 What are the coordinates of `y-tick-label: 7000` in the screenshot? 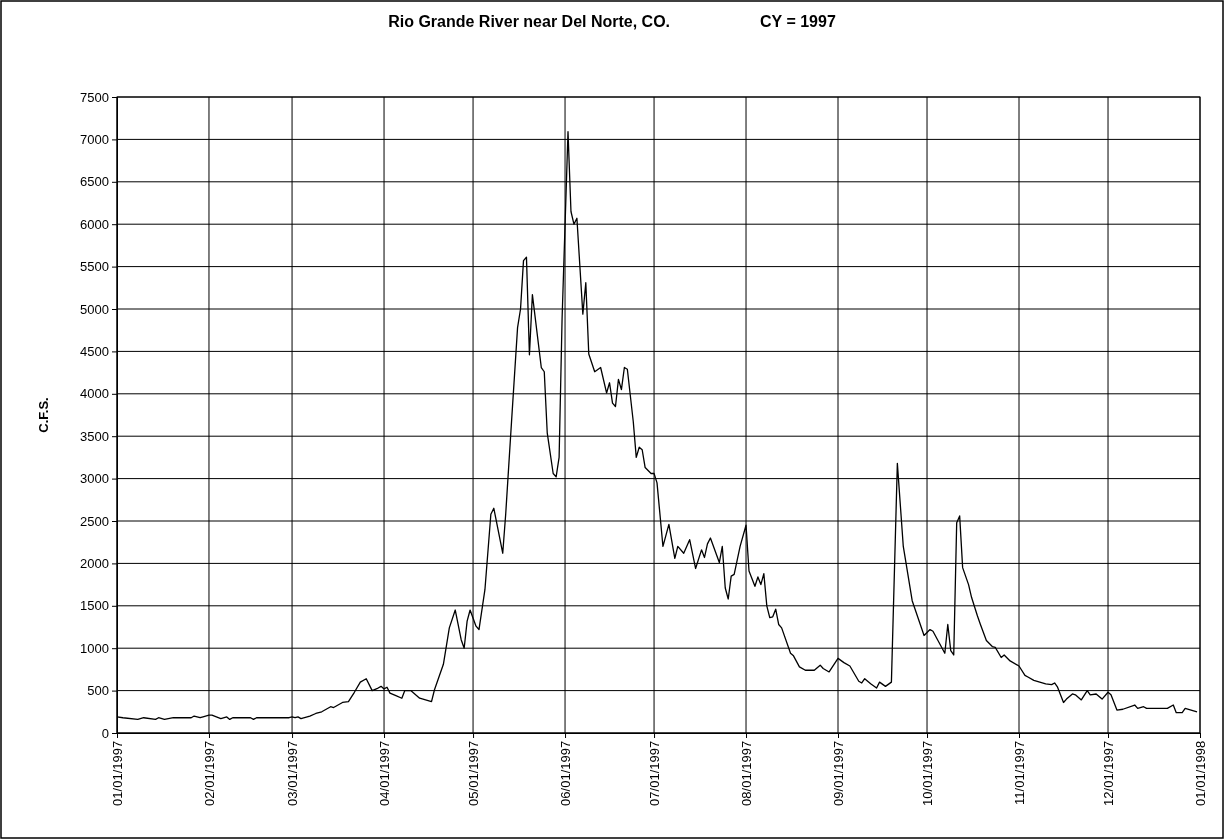 It's located at (94, 140).